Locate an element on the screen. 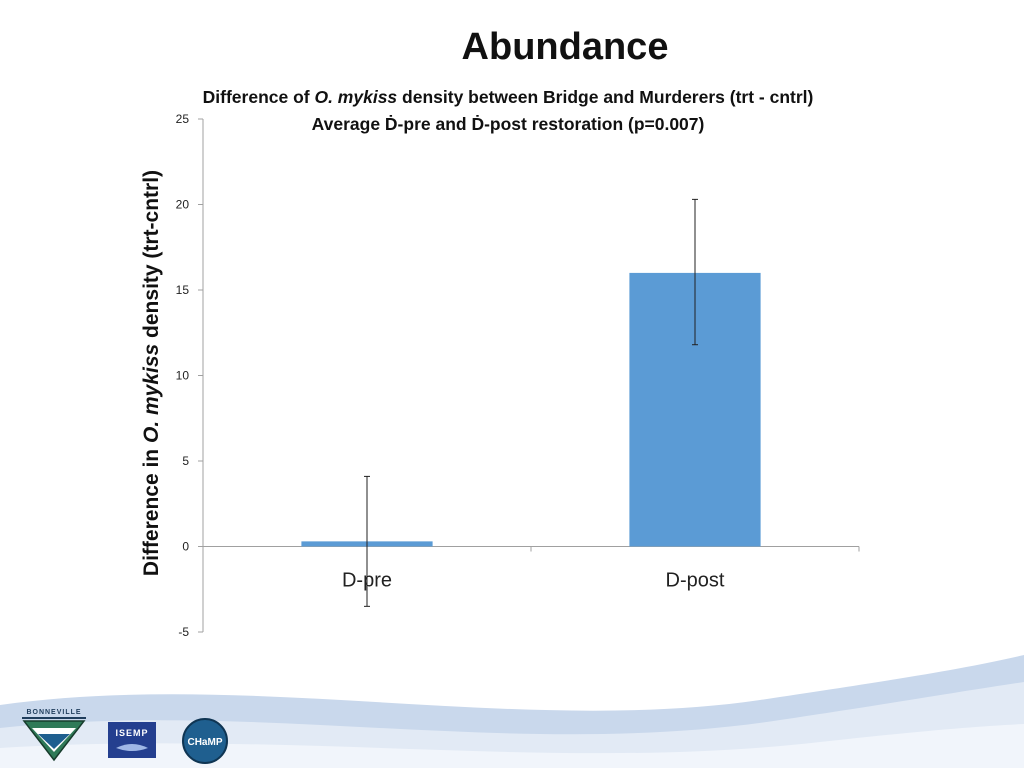 This screenshot has width=1024, height=768. isemp-logo-box is located at coordinates (132, 740).